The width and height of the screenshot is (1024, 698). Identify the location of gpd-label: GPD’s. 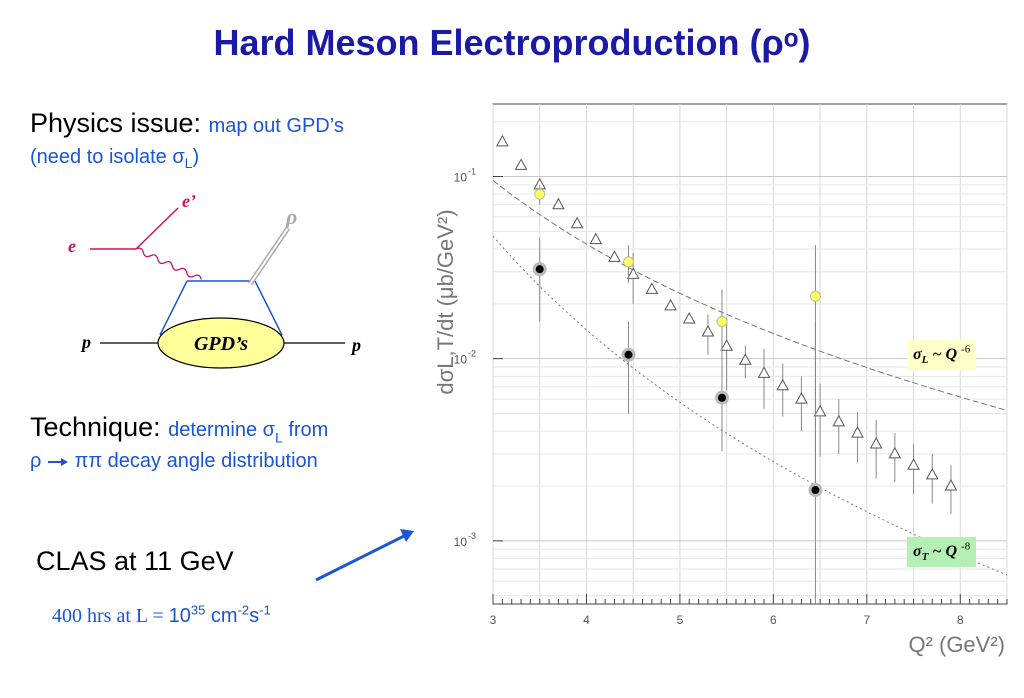
(221, 344).